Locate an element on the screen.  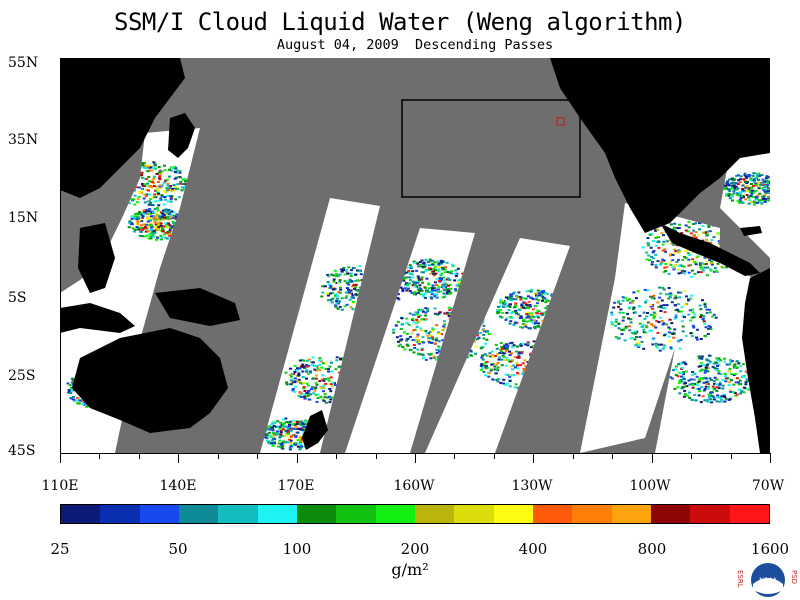
colorbar-segment is located at coordinates (81, 514).